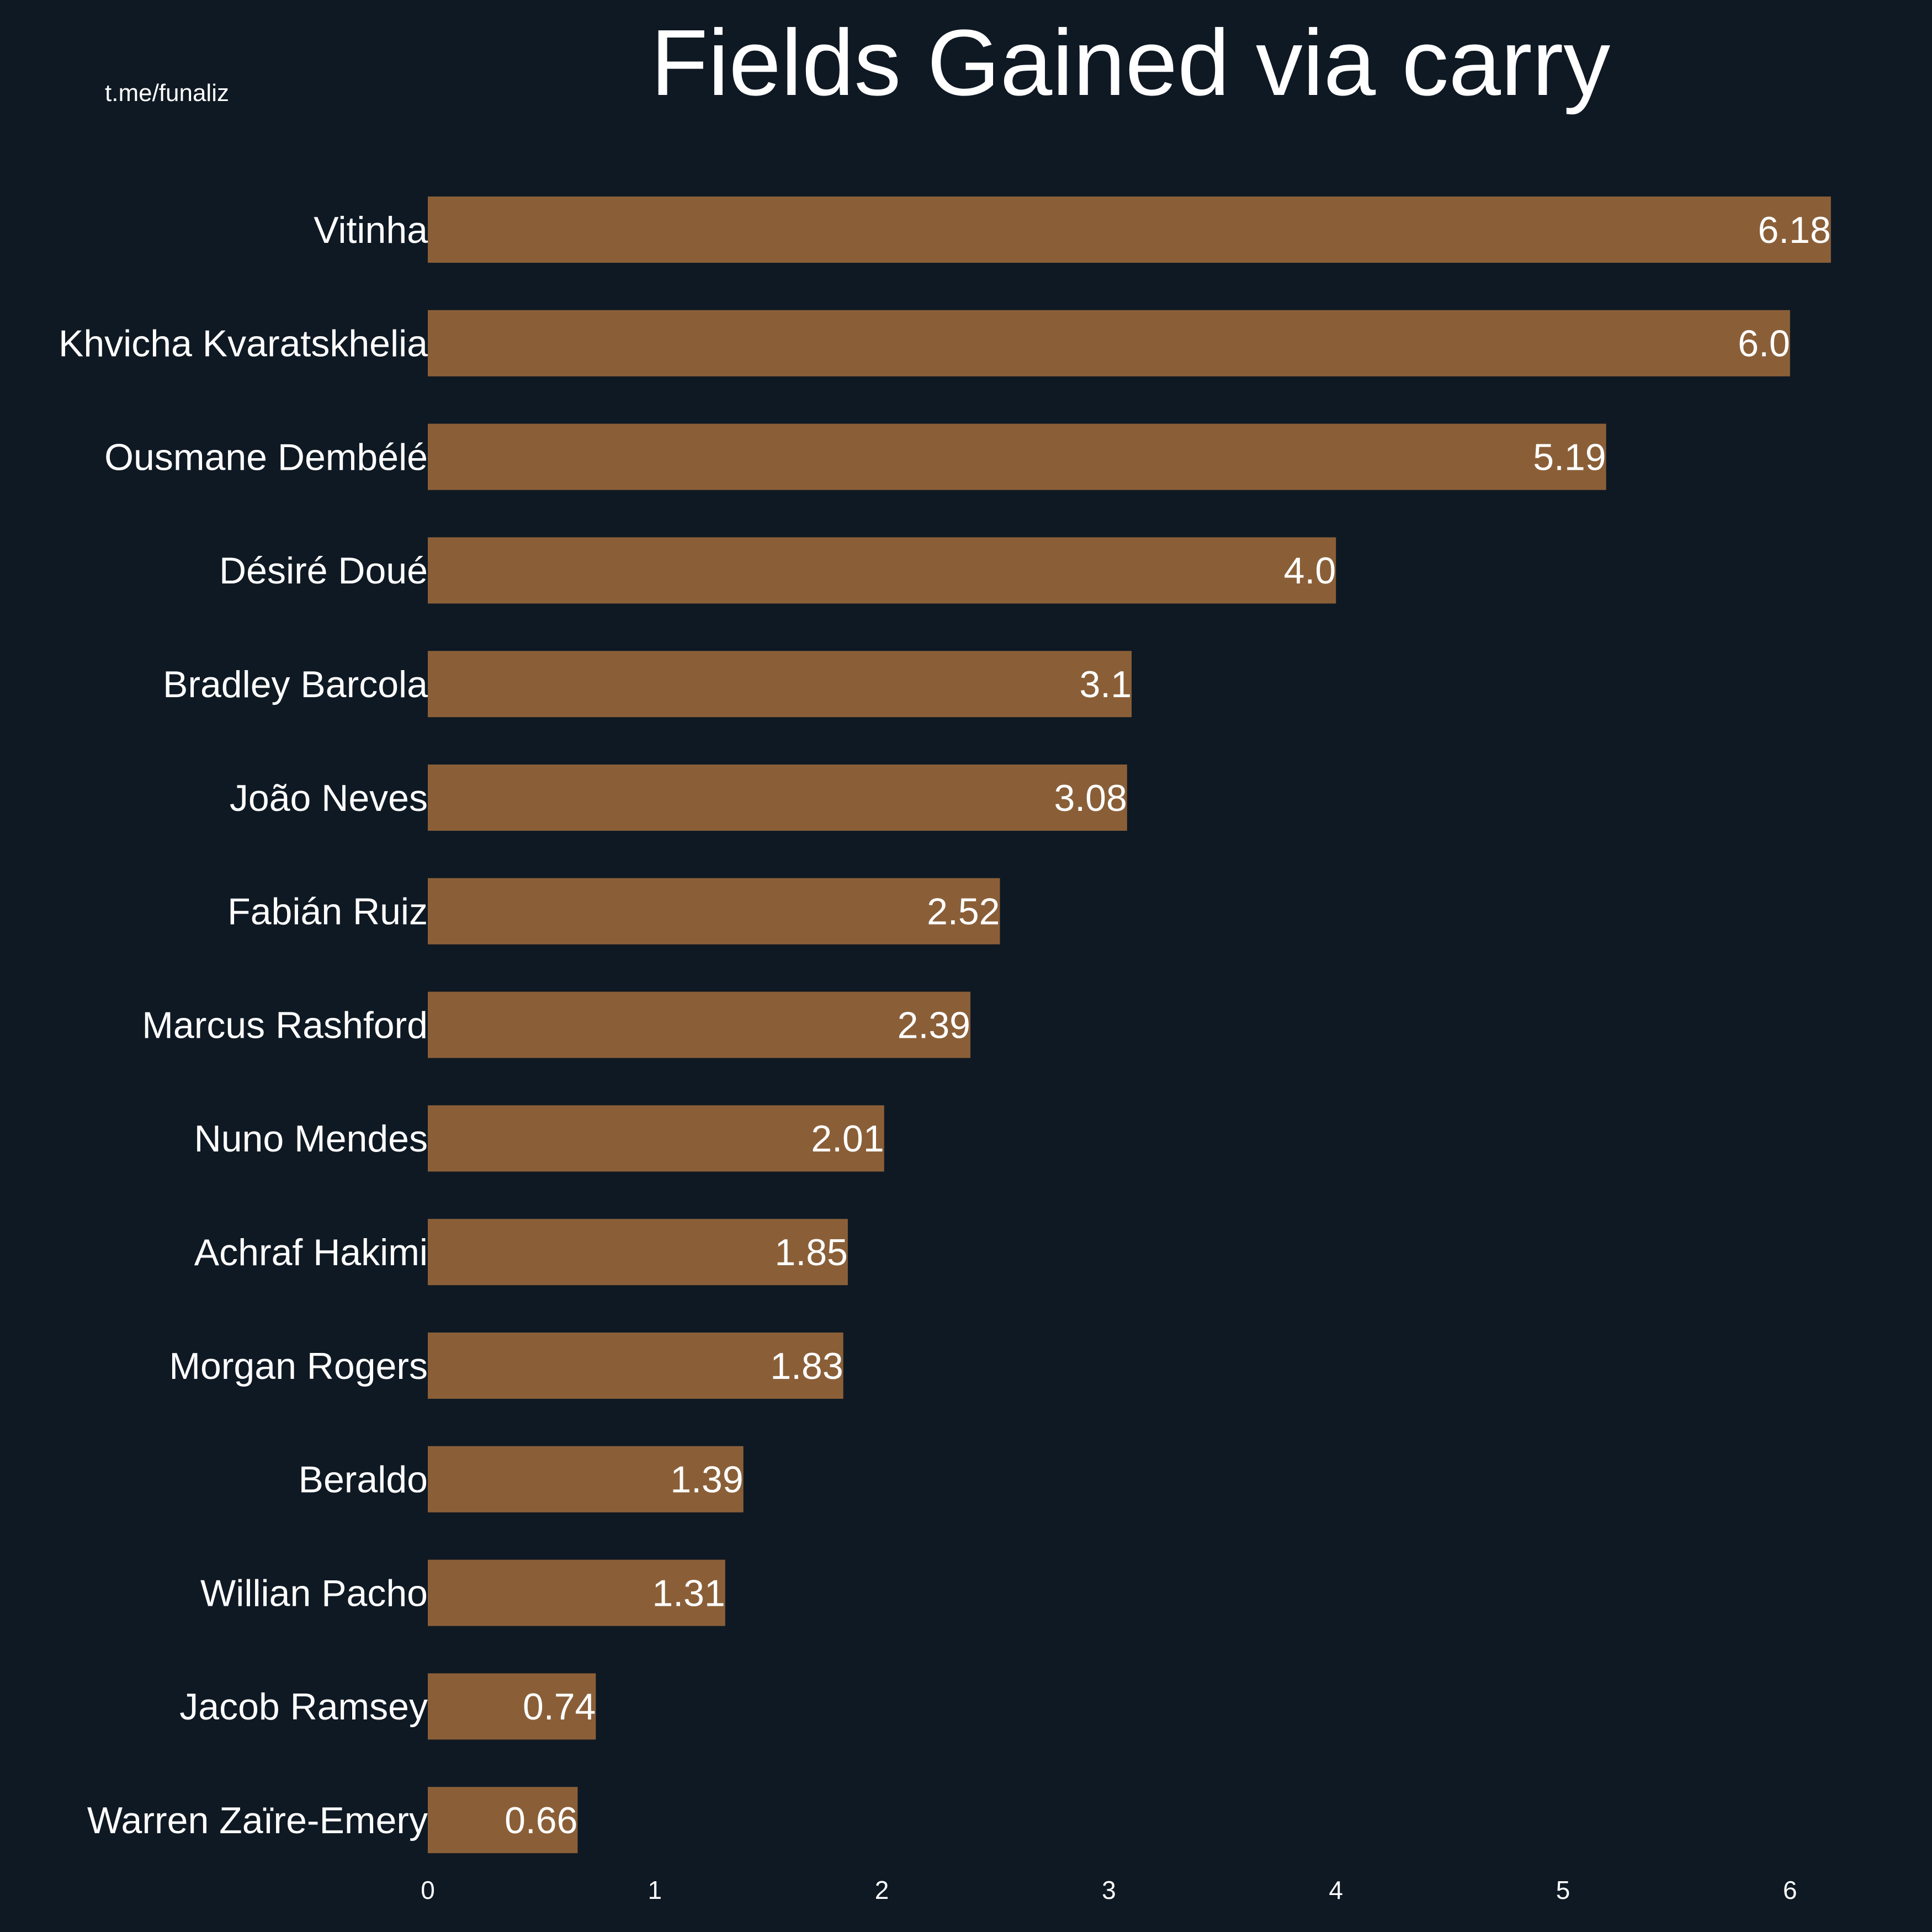  What do you see at coordinates (244, 344) in the screenshot?
I see `category-label: Khvicha Kvaratskhelia` at bounding box center [244, 344].